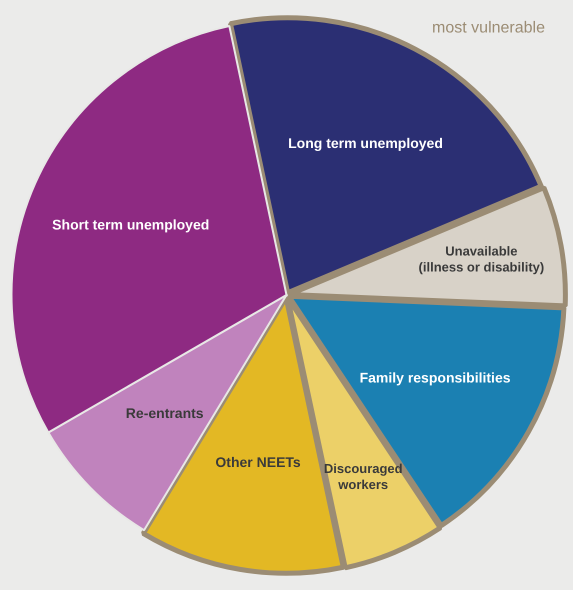 The image size is (573, 590). Describe the element at coordinates (131, 224) in the screenshot. I see `slice-label: Short term unemployed` at that location.